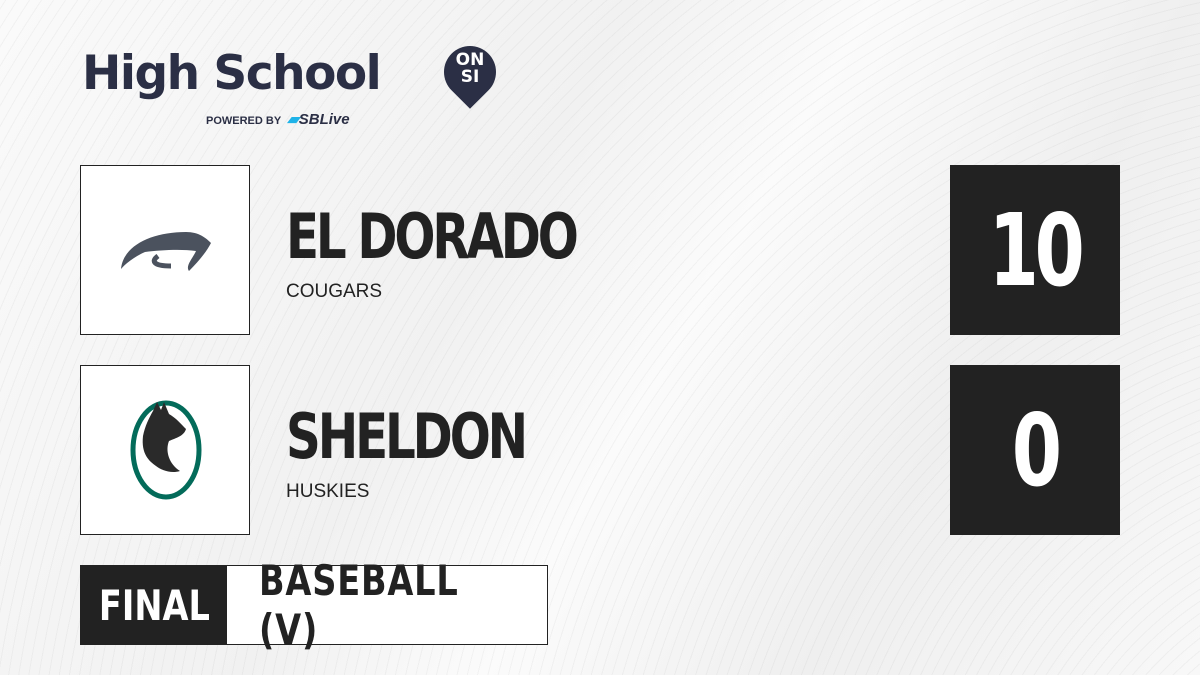  I want to click on on-si-badge: ON SI, so click(470, 68).